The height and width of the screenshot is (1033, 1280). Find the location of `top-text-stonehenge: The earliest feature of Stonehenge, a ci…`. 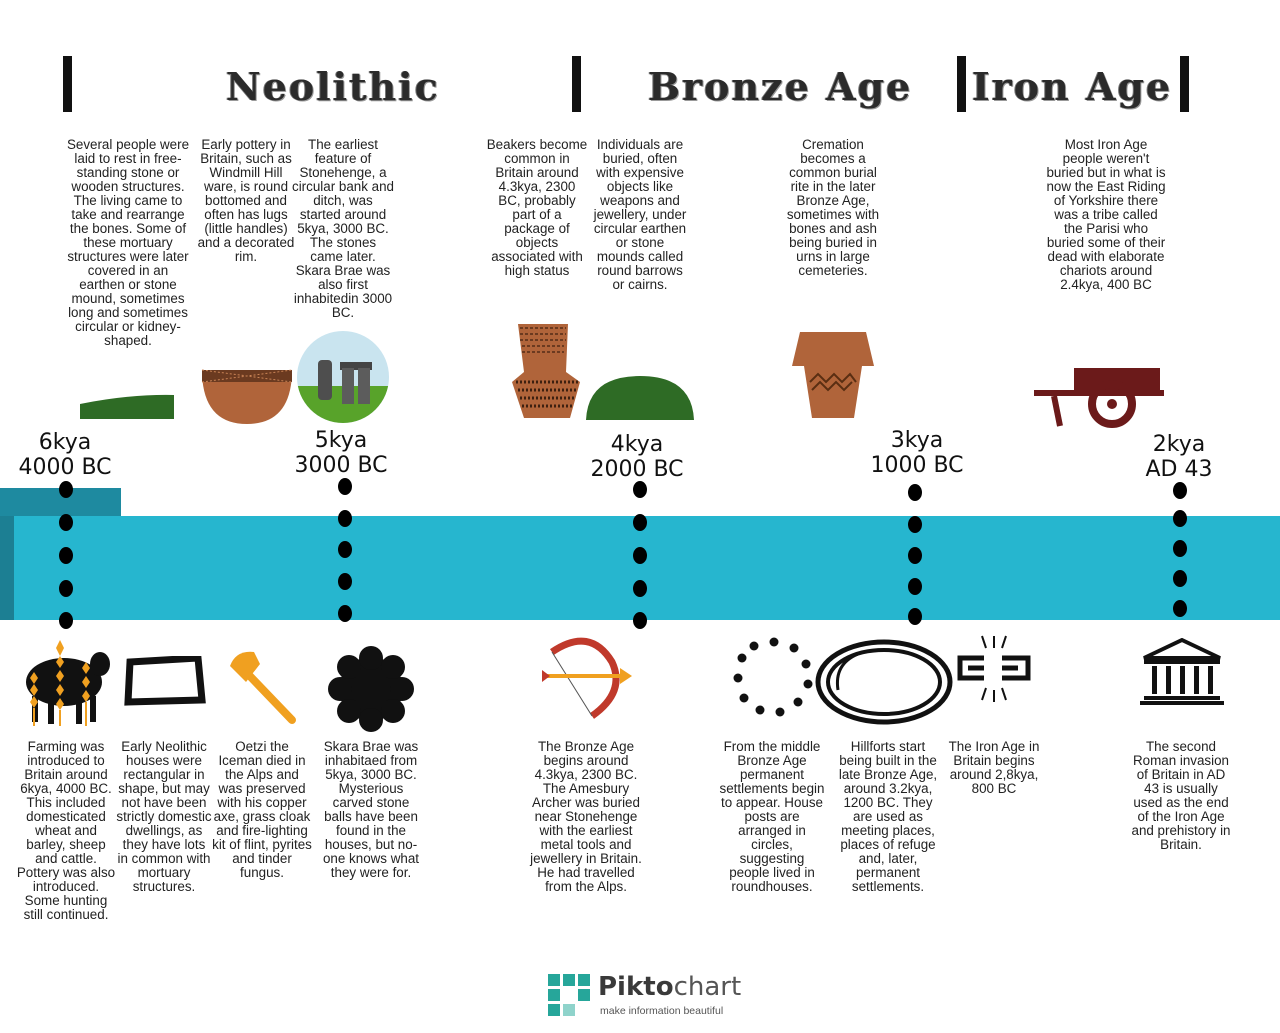

top-text-stonehenge: The earliest feature of Stonehenge, a ci… is located at coordinates (343, 228).